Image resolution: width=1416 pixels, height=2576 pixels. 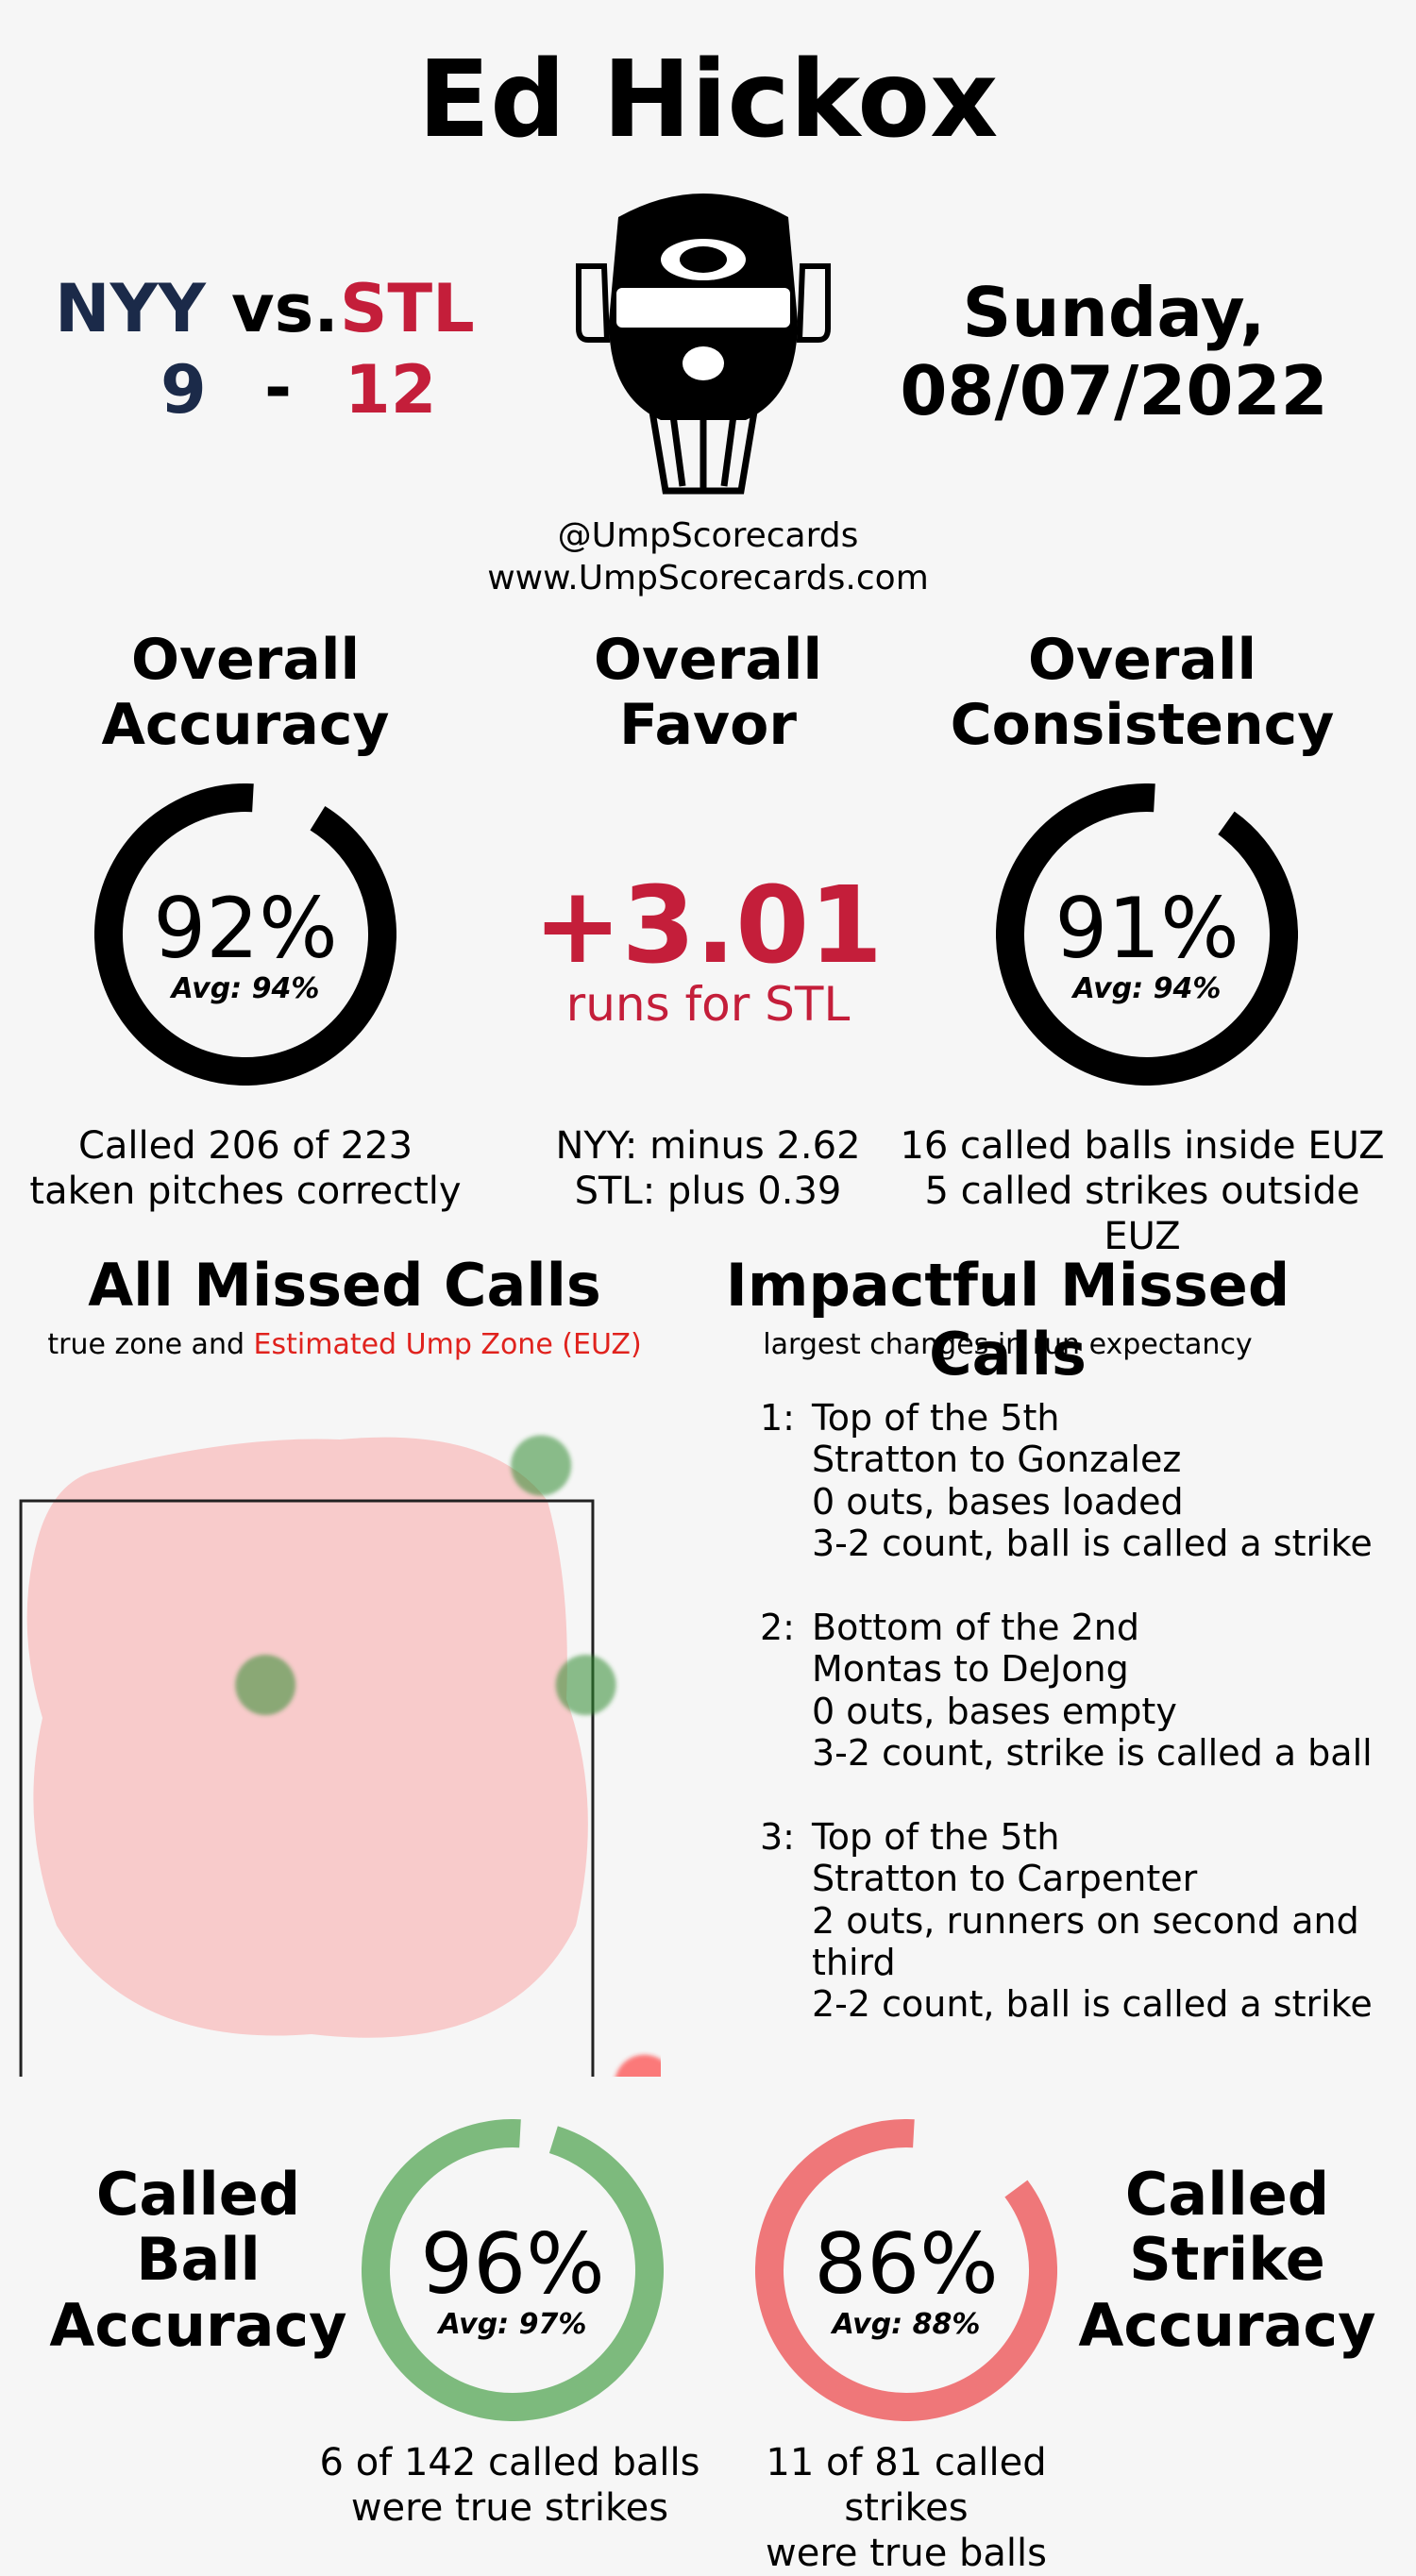 I want to click on umpire-name: Ed Hickox, so click(x=708, y=100).